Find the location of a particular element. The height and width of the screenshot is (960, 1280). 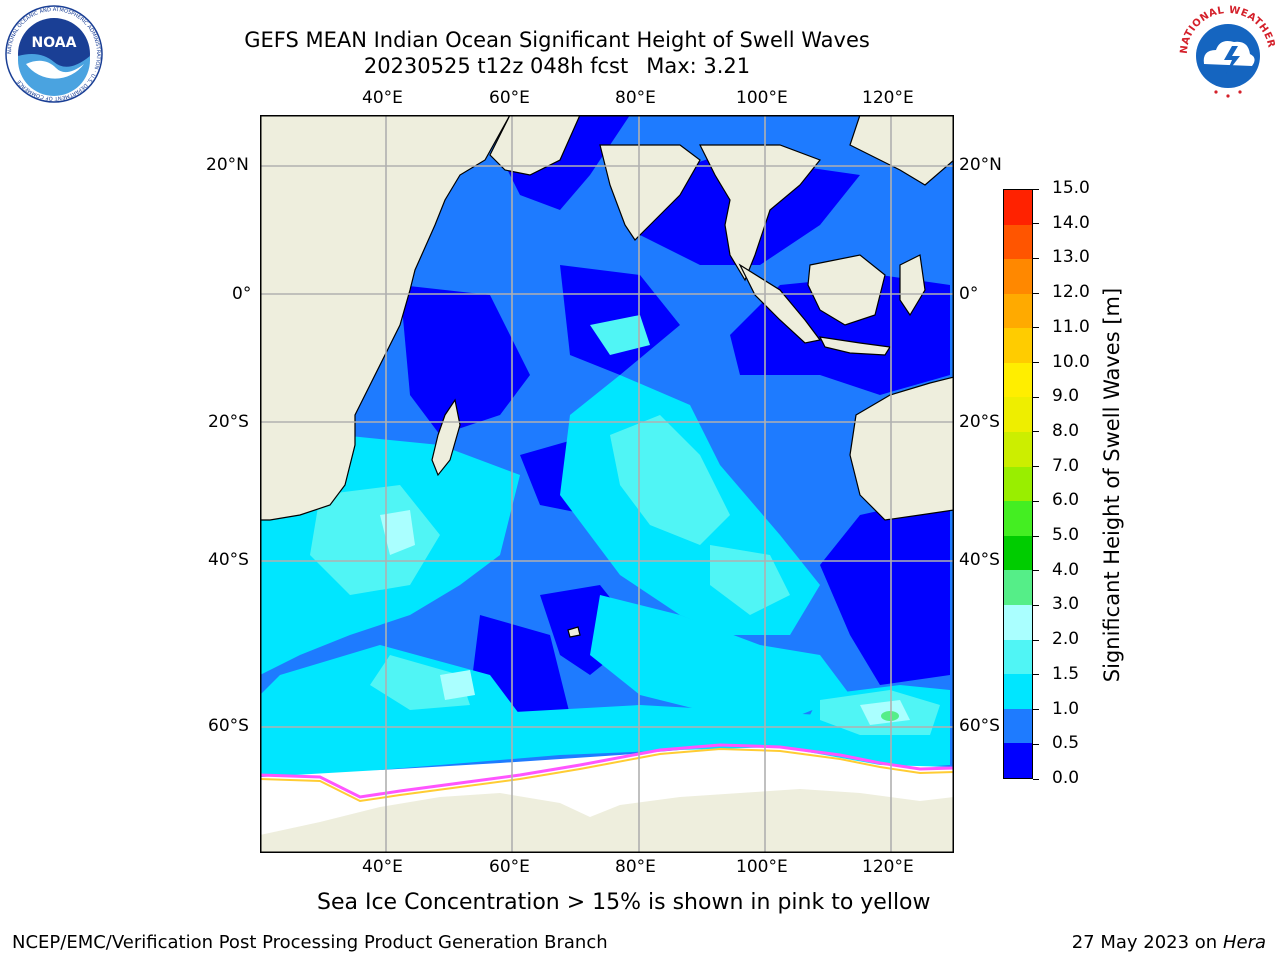

colorbar-tick-label: 0.0 is located at coordinates (1066, 778).